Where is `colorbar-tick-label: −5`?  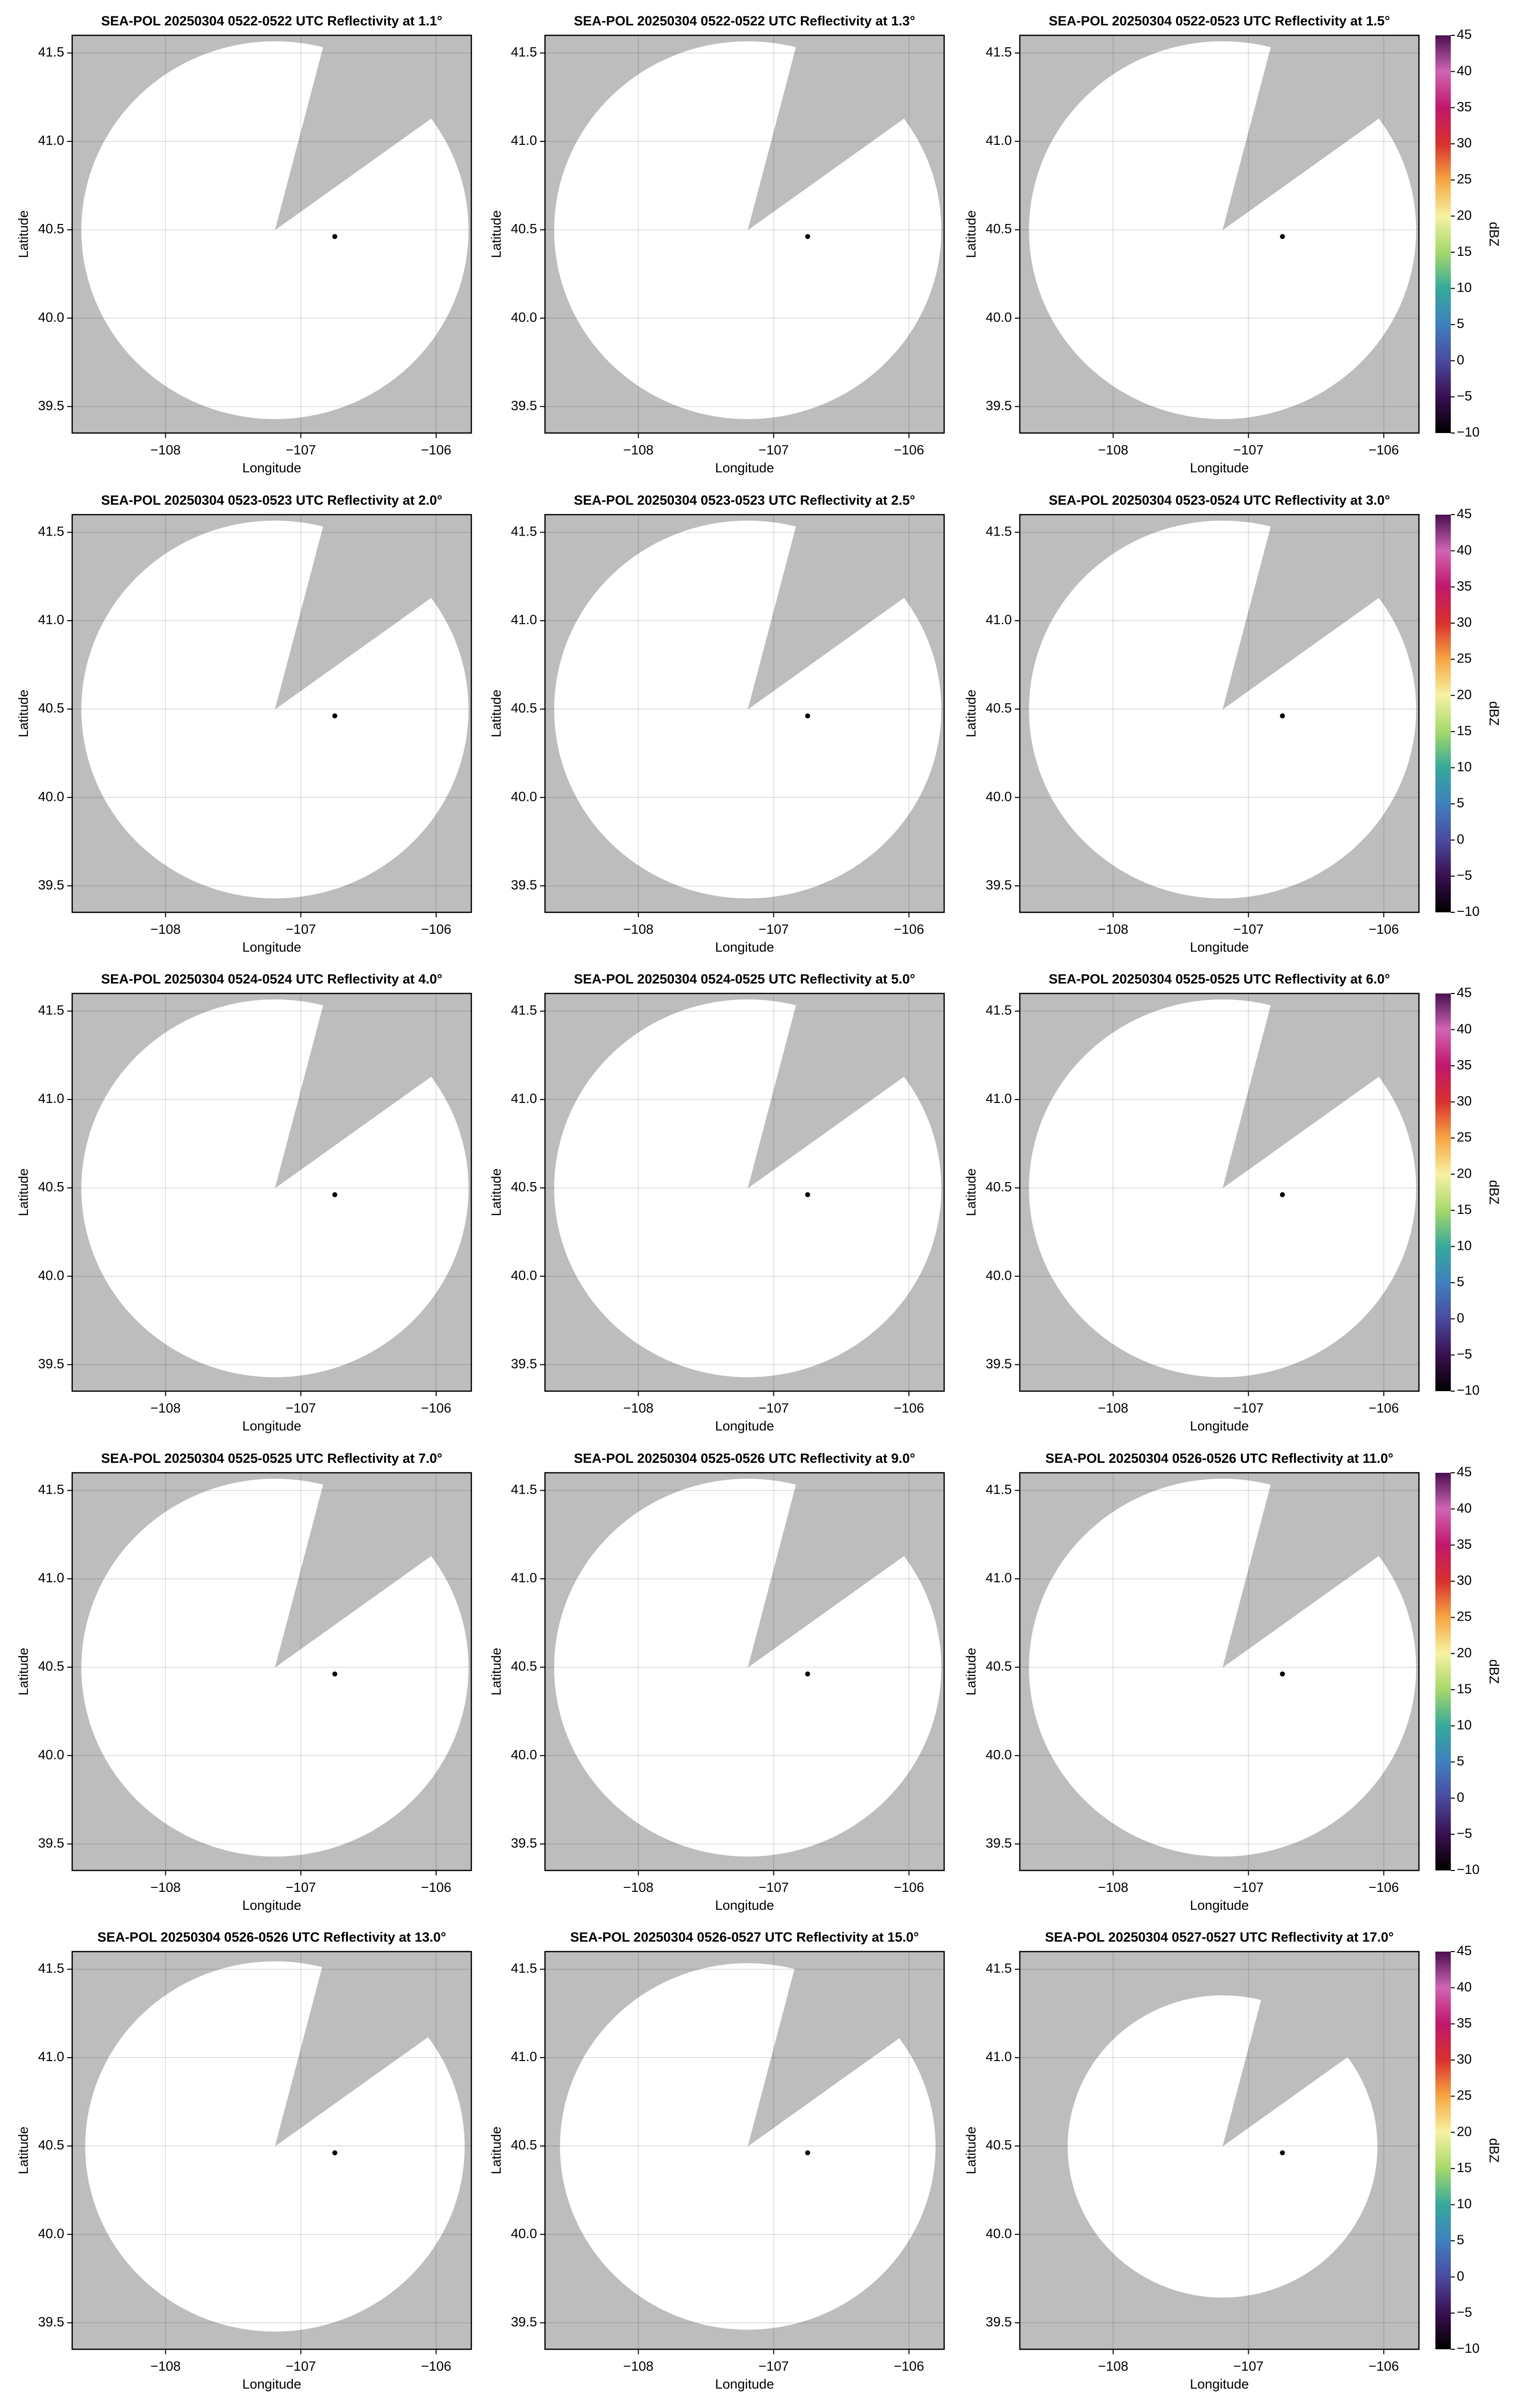 colorbar-tick-label: −5 is located at coordinates (1465, 1353).